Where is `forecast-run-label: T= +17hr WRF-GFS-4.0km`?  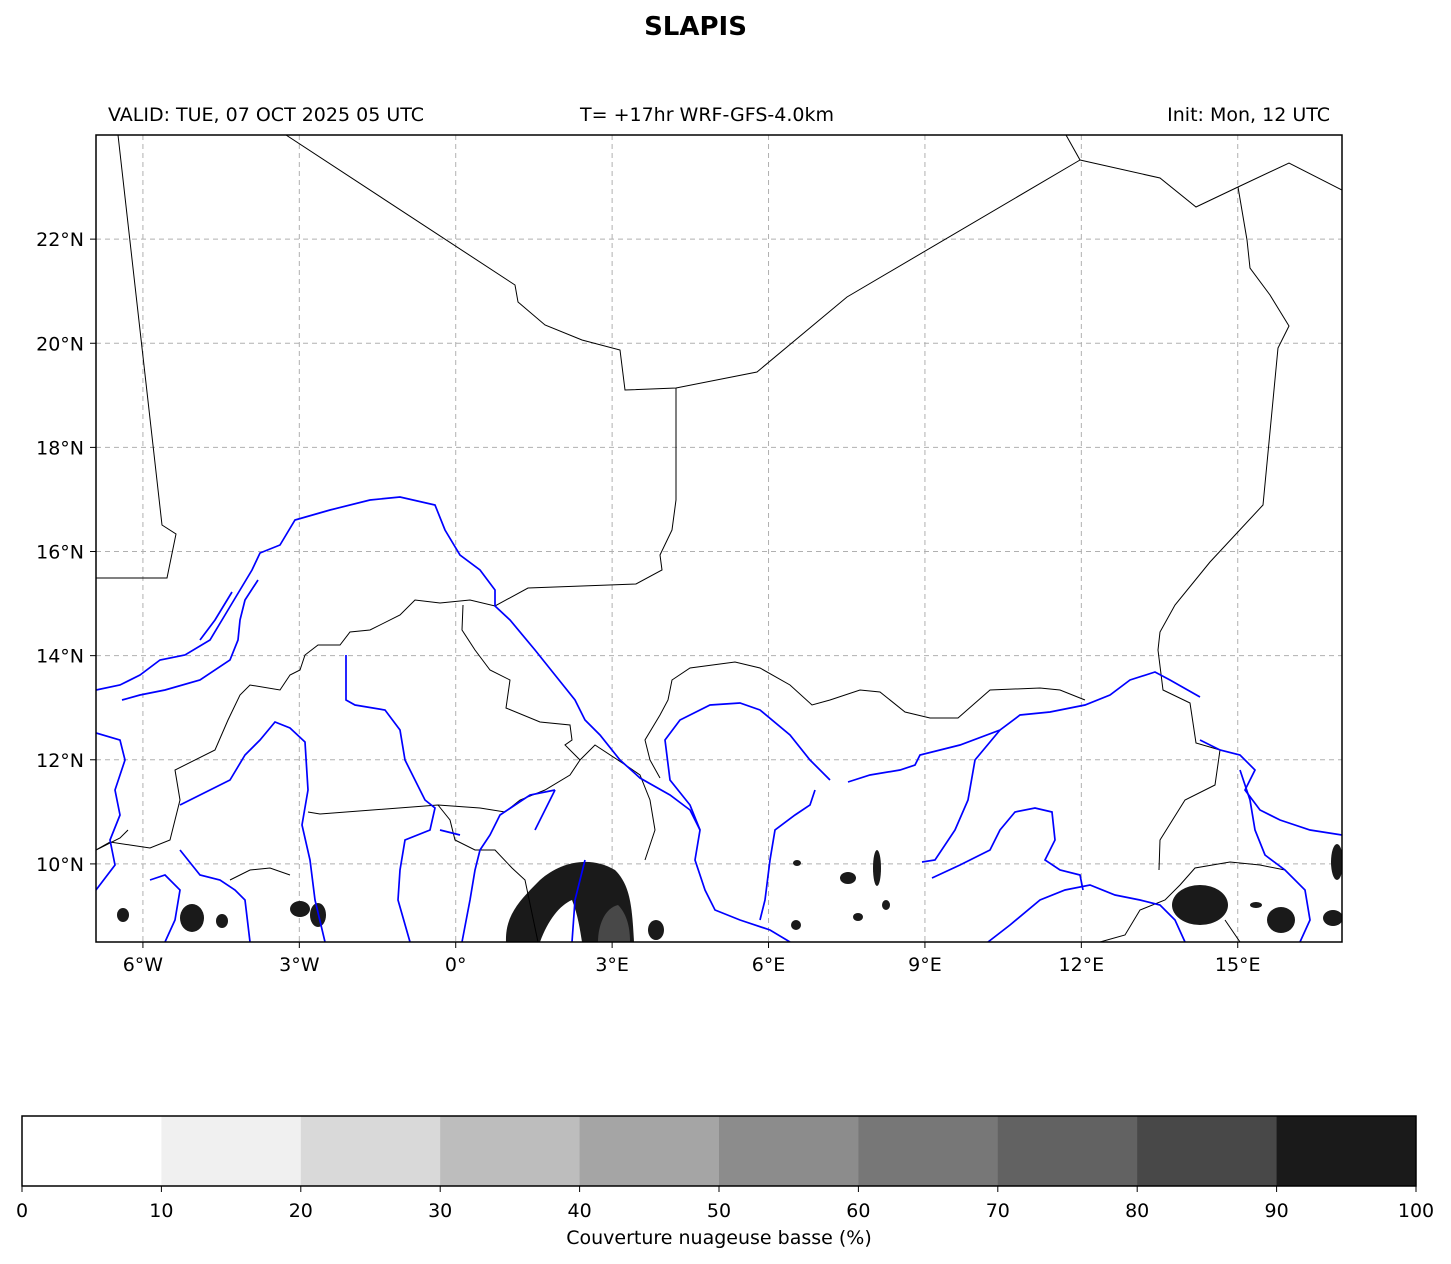
forecast-run-label: T= +17hr WRF-GFS-4.0km is located at coordinates (707, 115).